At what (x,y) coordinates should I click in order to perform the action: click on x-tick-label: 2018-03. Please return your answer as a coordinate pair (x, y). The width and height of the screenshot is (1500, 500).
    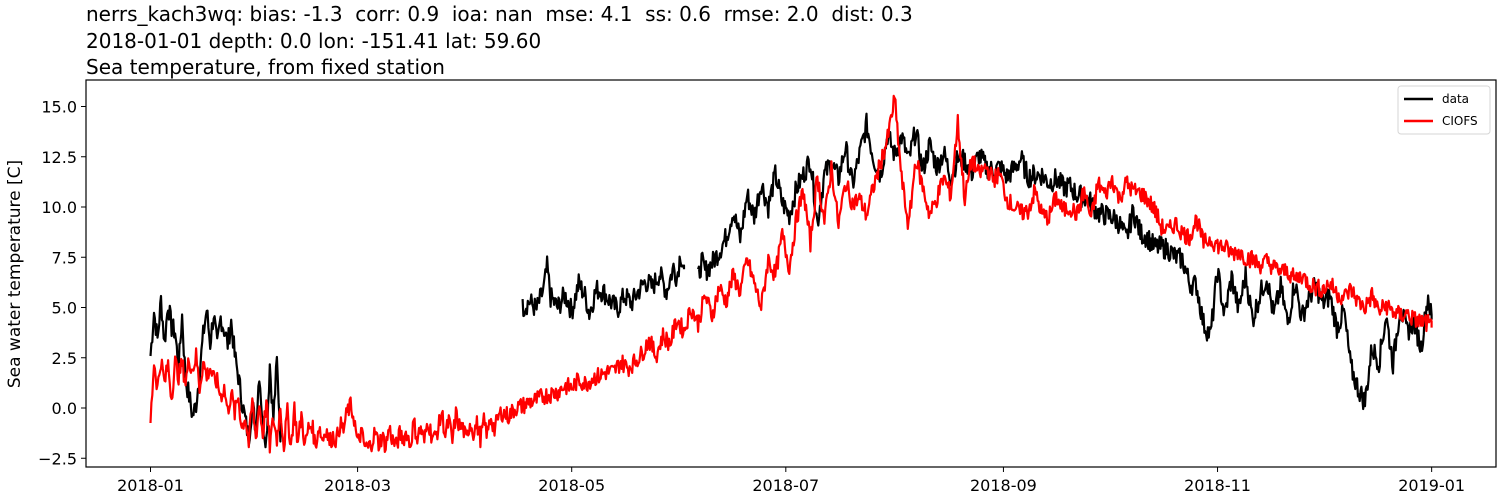
    Looking at the image, I should click on (357, 485).